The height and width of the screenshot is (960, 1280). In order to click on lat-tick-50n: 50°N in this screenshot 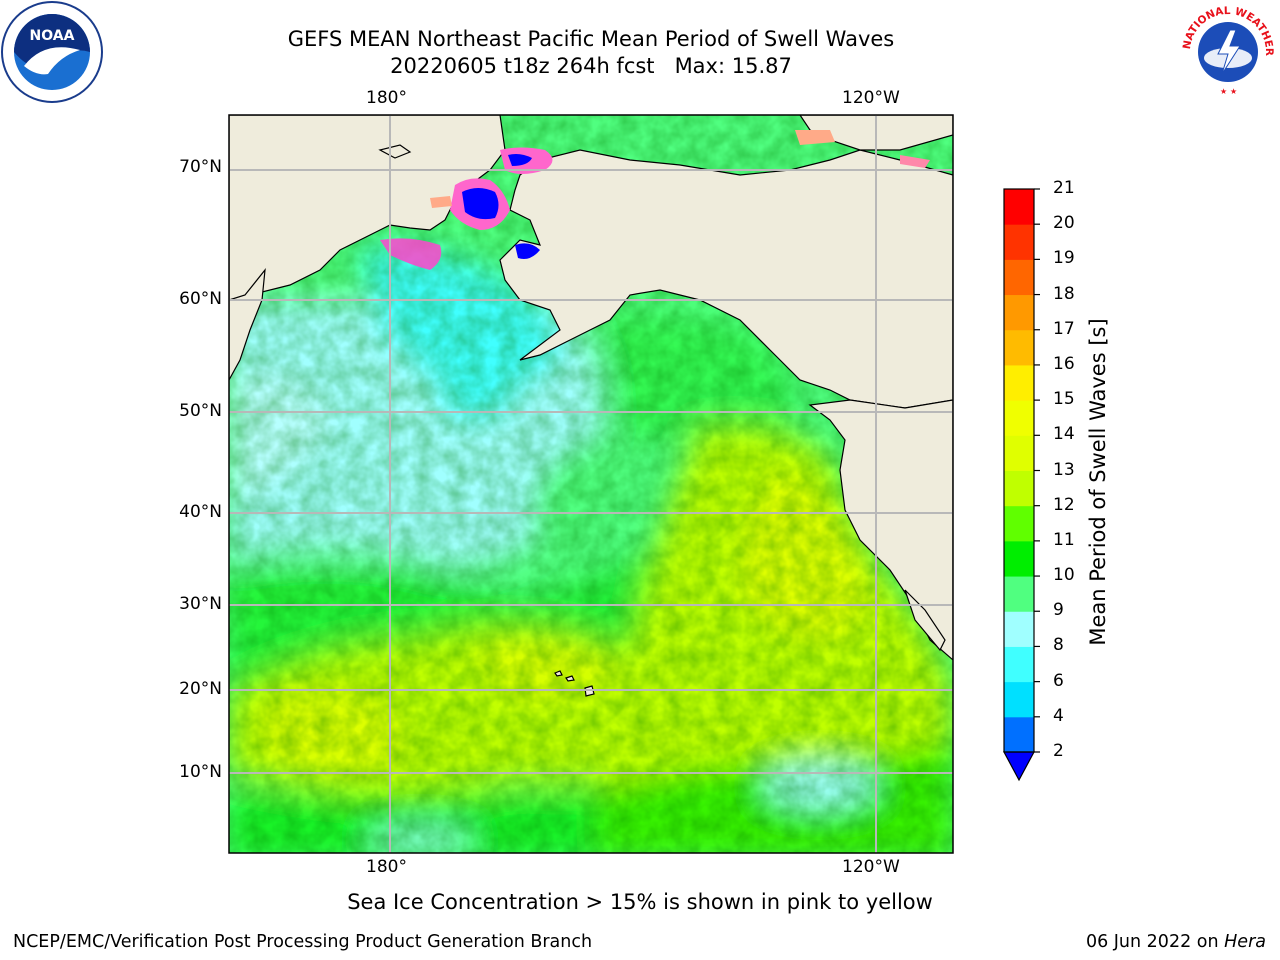, I will do `click(200, 411)`.